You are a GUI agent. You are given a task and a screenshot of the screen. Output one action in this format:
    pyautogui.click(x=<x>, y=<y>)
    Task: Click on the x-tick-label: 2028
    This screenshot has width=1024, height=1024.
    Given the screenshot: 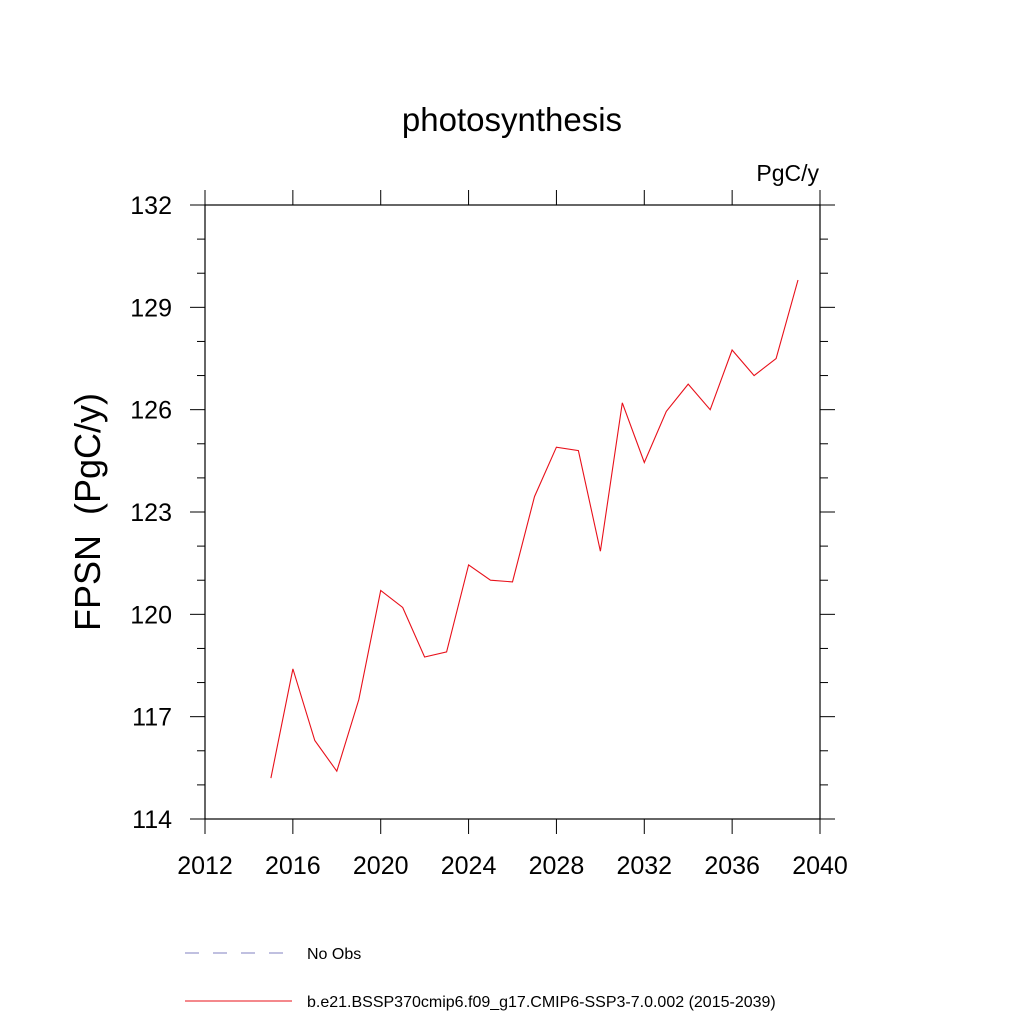 What is the action you would take?
    pyautogui.click(x=557, y=866)
    